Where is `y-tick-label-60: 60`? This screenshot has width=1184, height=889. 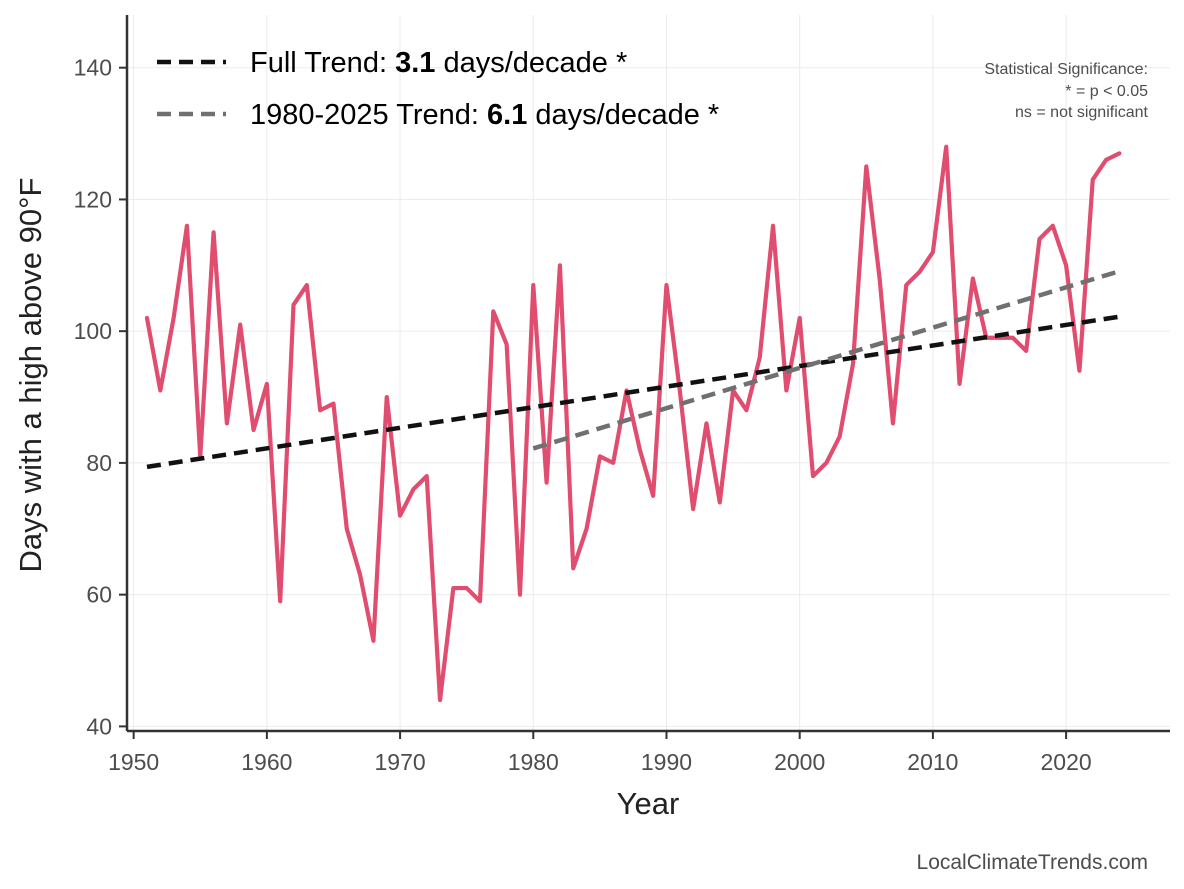 y-tick-label-60: 60 is located at coordinates (99, 595).